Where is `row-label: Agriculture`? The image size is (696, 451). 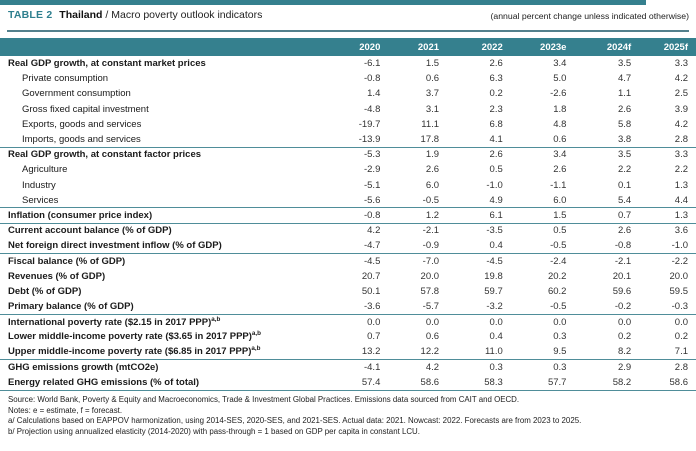 row-label: Agriculture is located at coordinates (45, 170).